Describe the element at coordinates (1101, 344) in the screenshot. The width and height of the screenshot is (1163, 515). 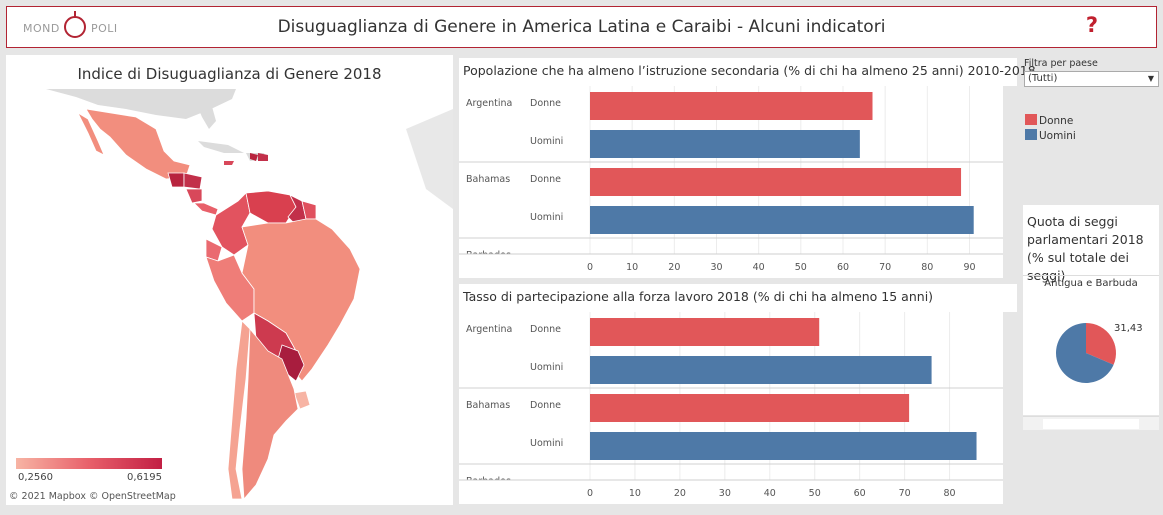
I see `pie-slice-donne` at that location.